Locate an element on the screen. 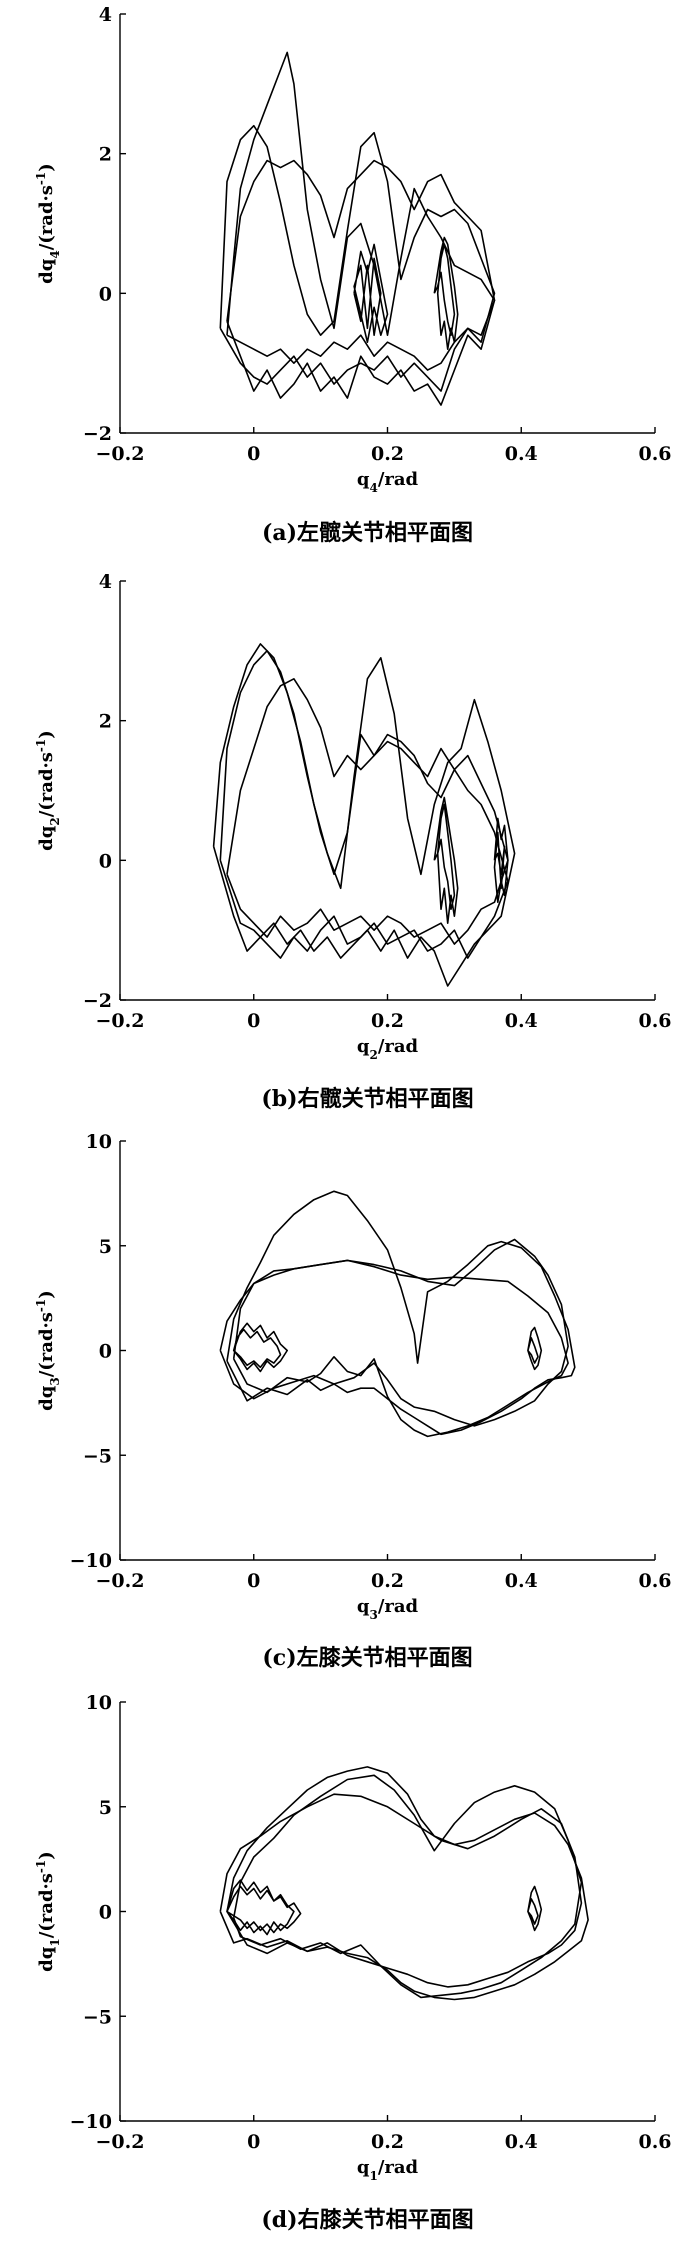 This screenshot has height=2252, width=700. y-axis-label-part: 3 is located at coordinates (55, 1381).